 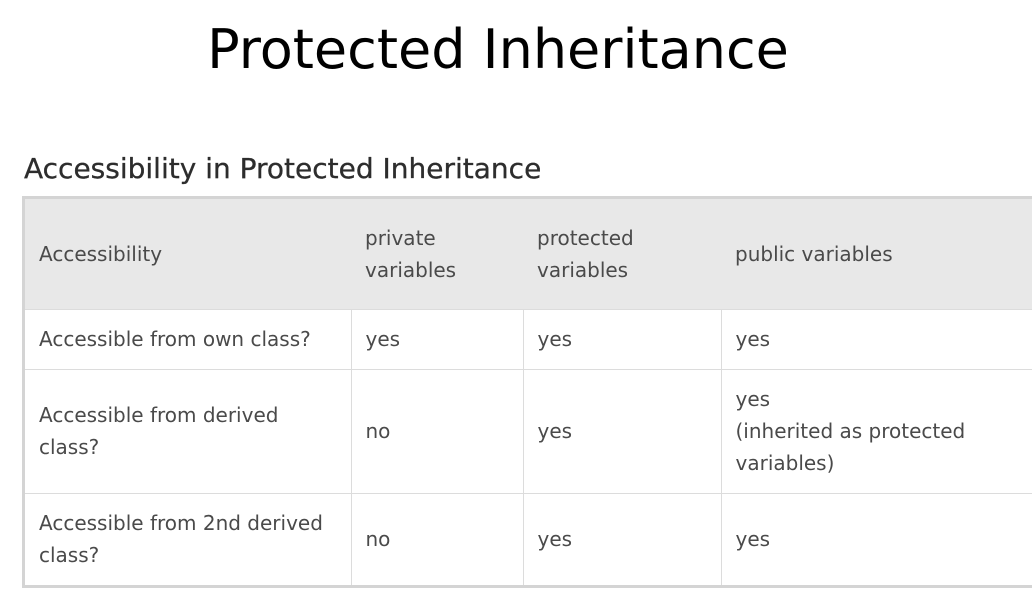 What do you see at coordinates (101, 253) in the screenshot?
I see `header-line: Accessibility` at bounding box center [101, 253].